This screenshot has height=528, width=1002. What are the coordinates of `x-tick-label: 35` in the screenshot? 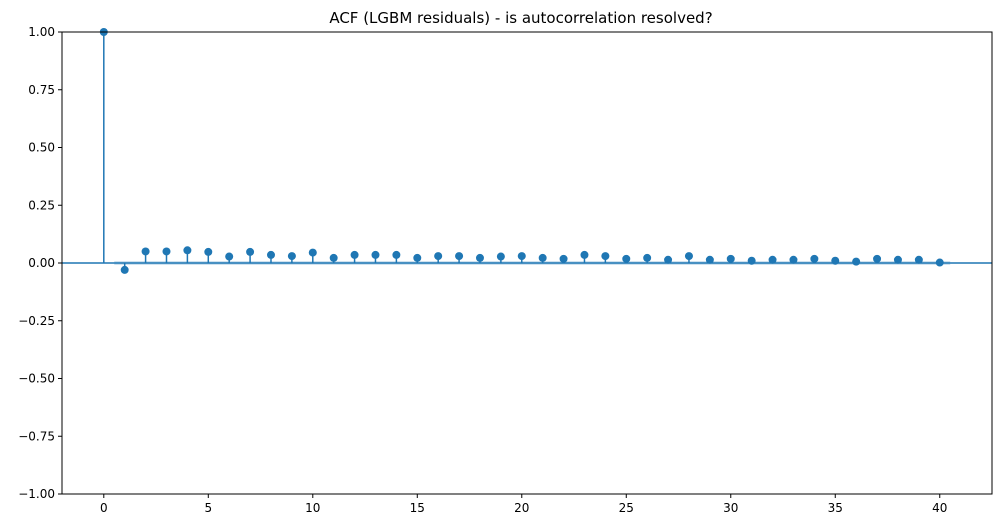 It's located at (835, 508).